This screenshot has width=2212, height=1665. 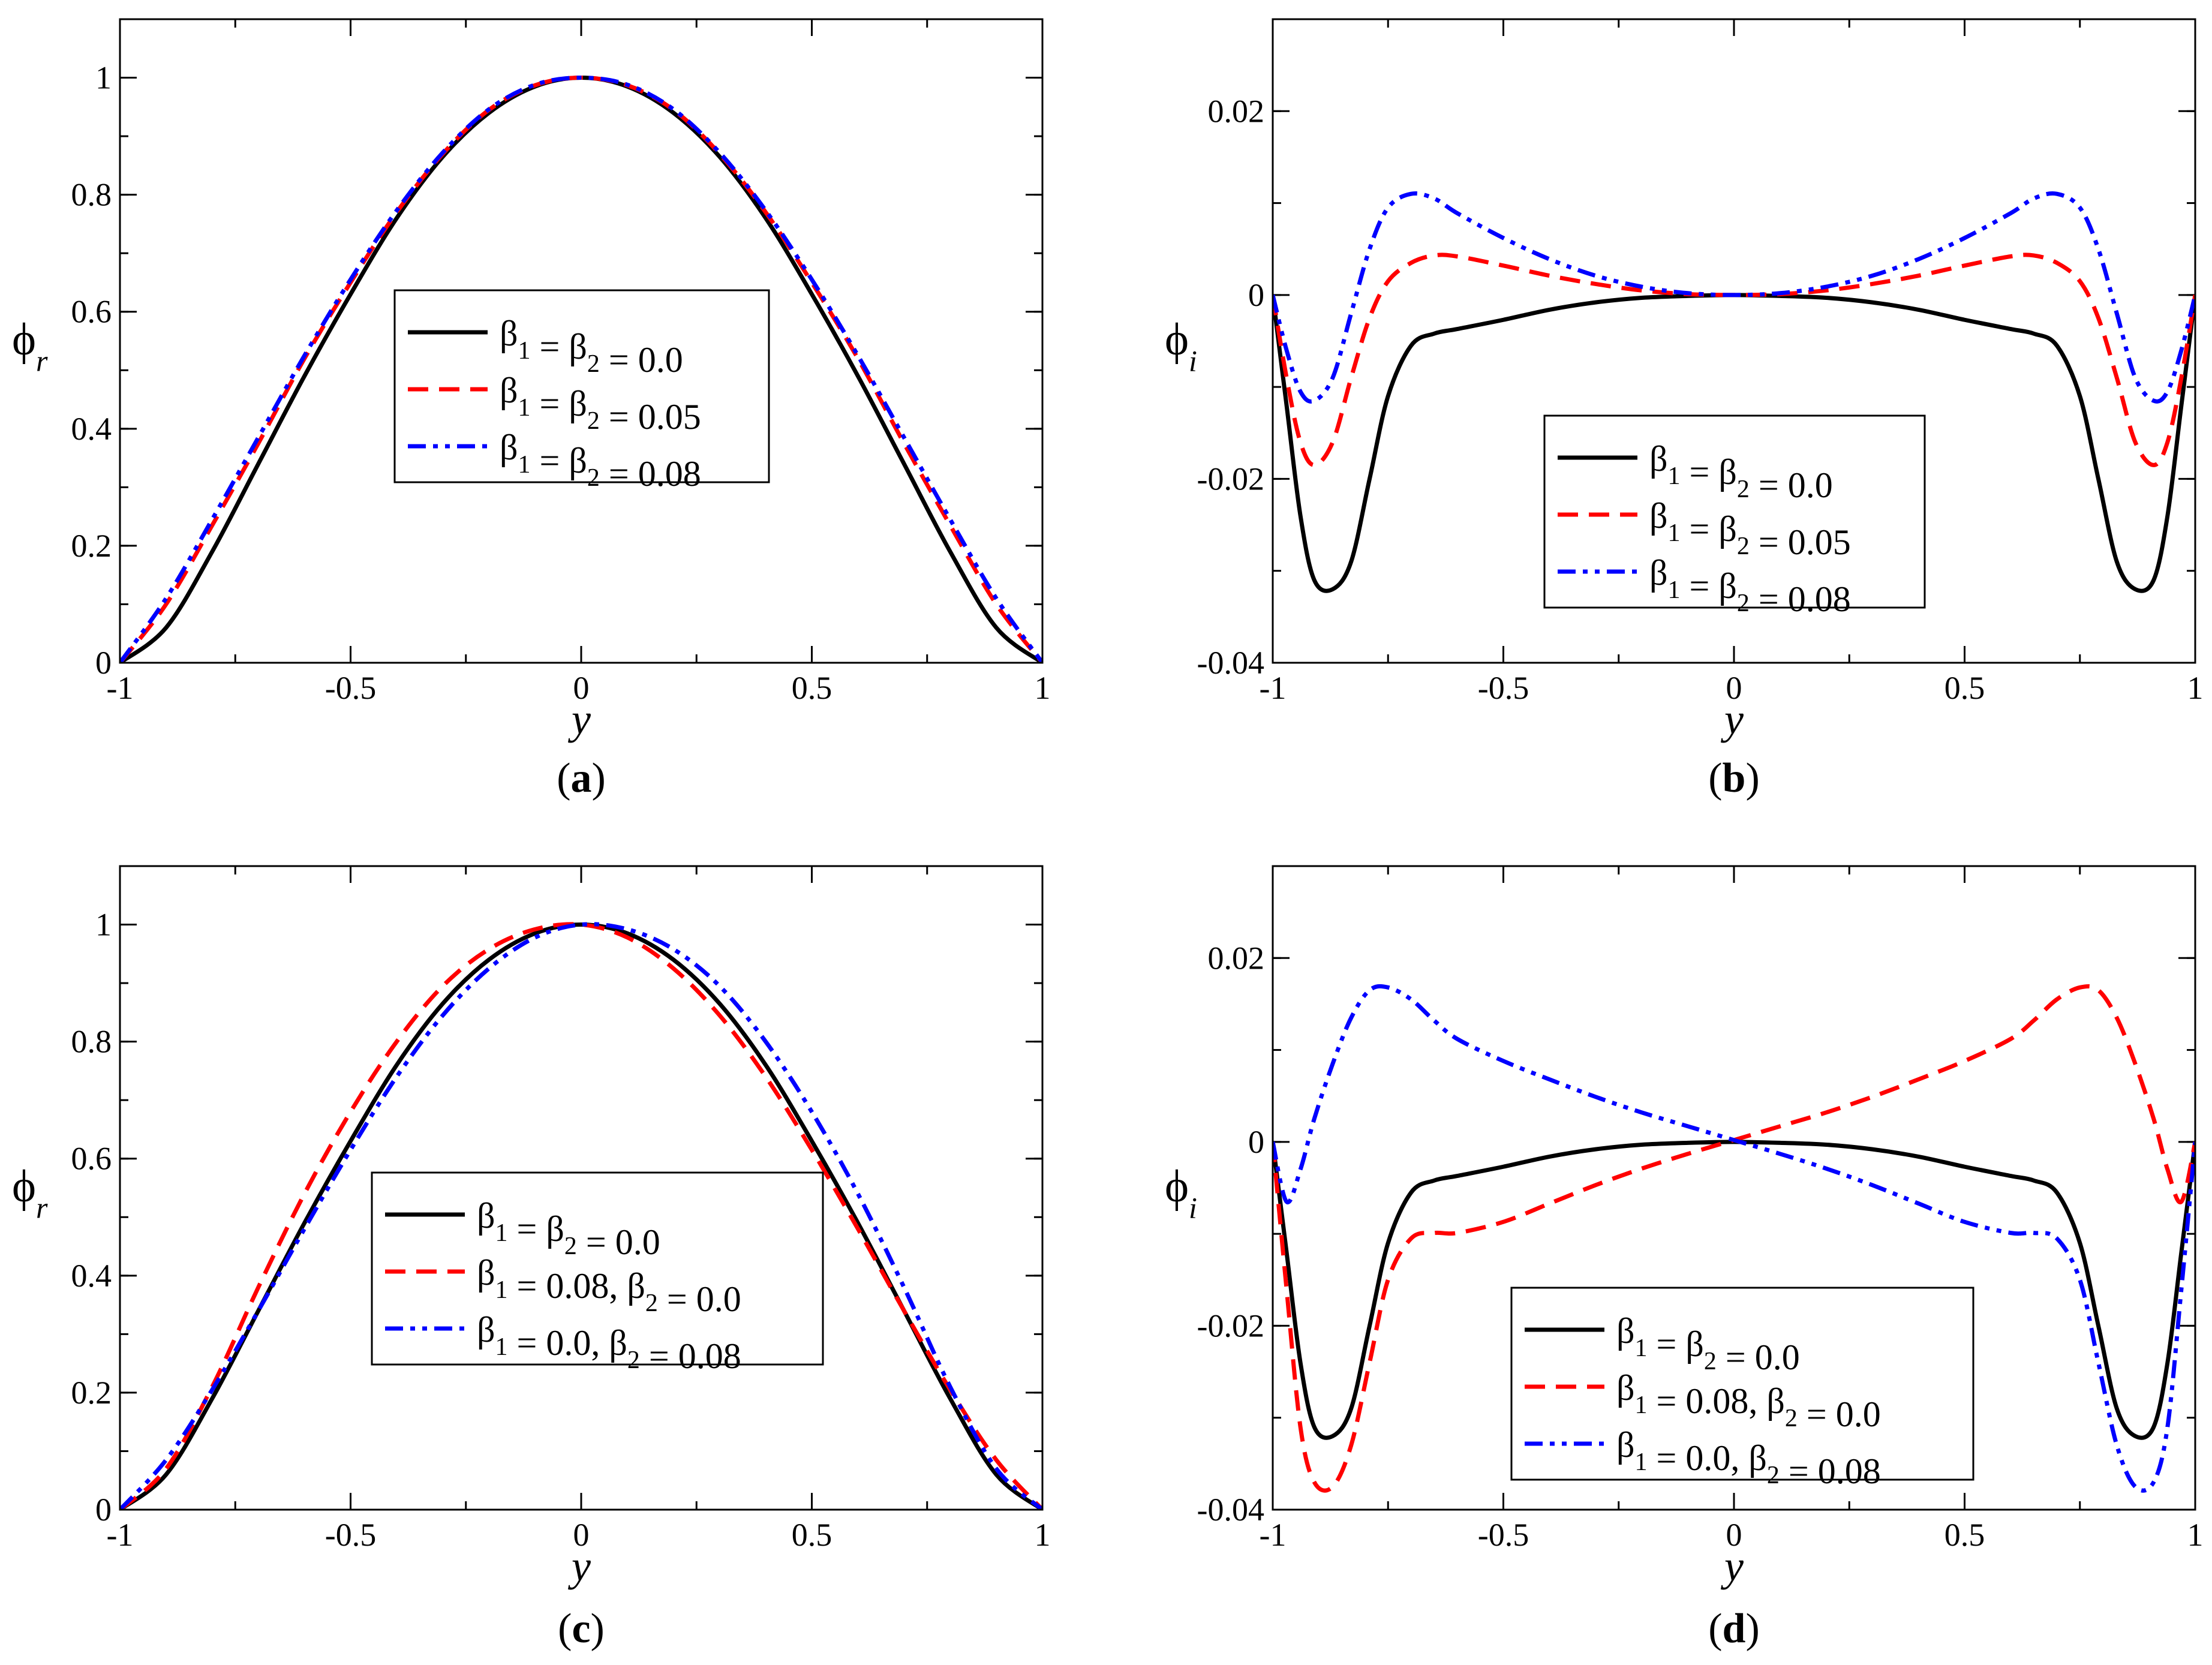 I want to click on caption-letter: a, so click(x=581, y=778).